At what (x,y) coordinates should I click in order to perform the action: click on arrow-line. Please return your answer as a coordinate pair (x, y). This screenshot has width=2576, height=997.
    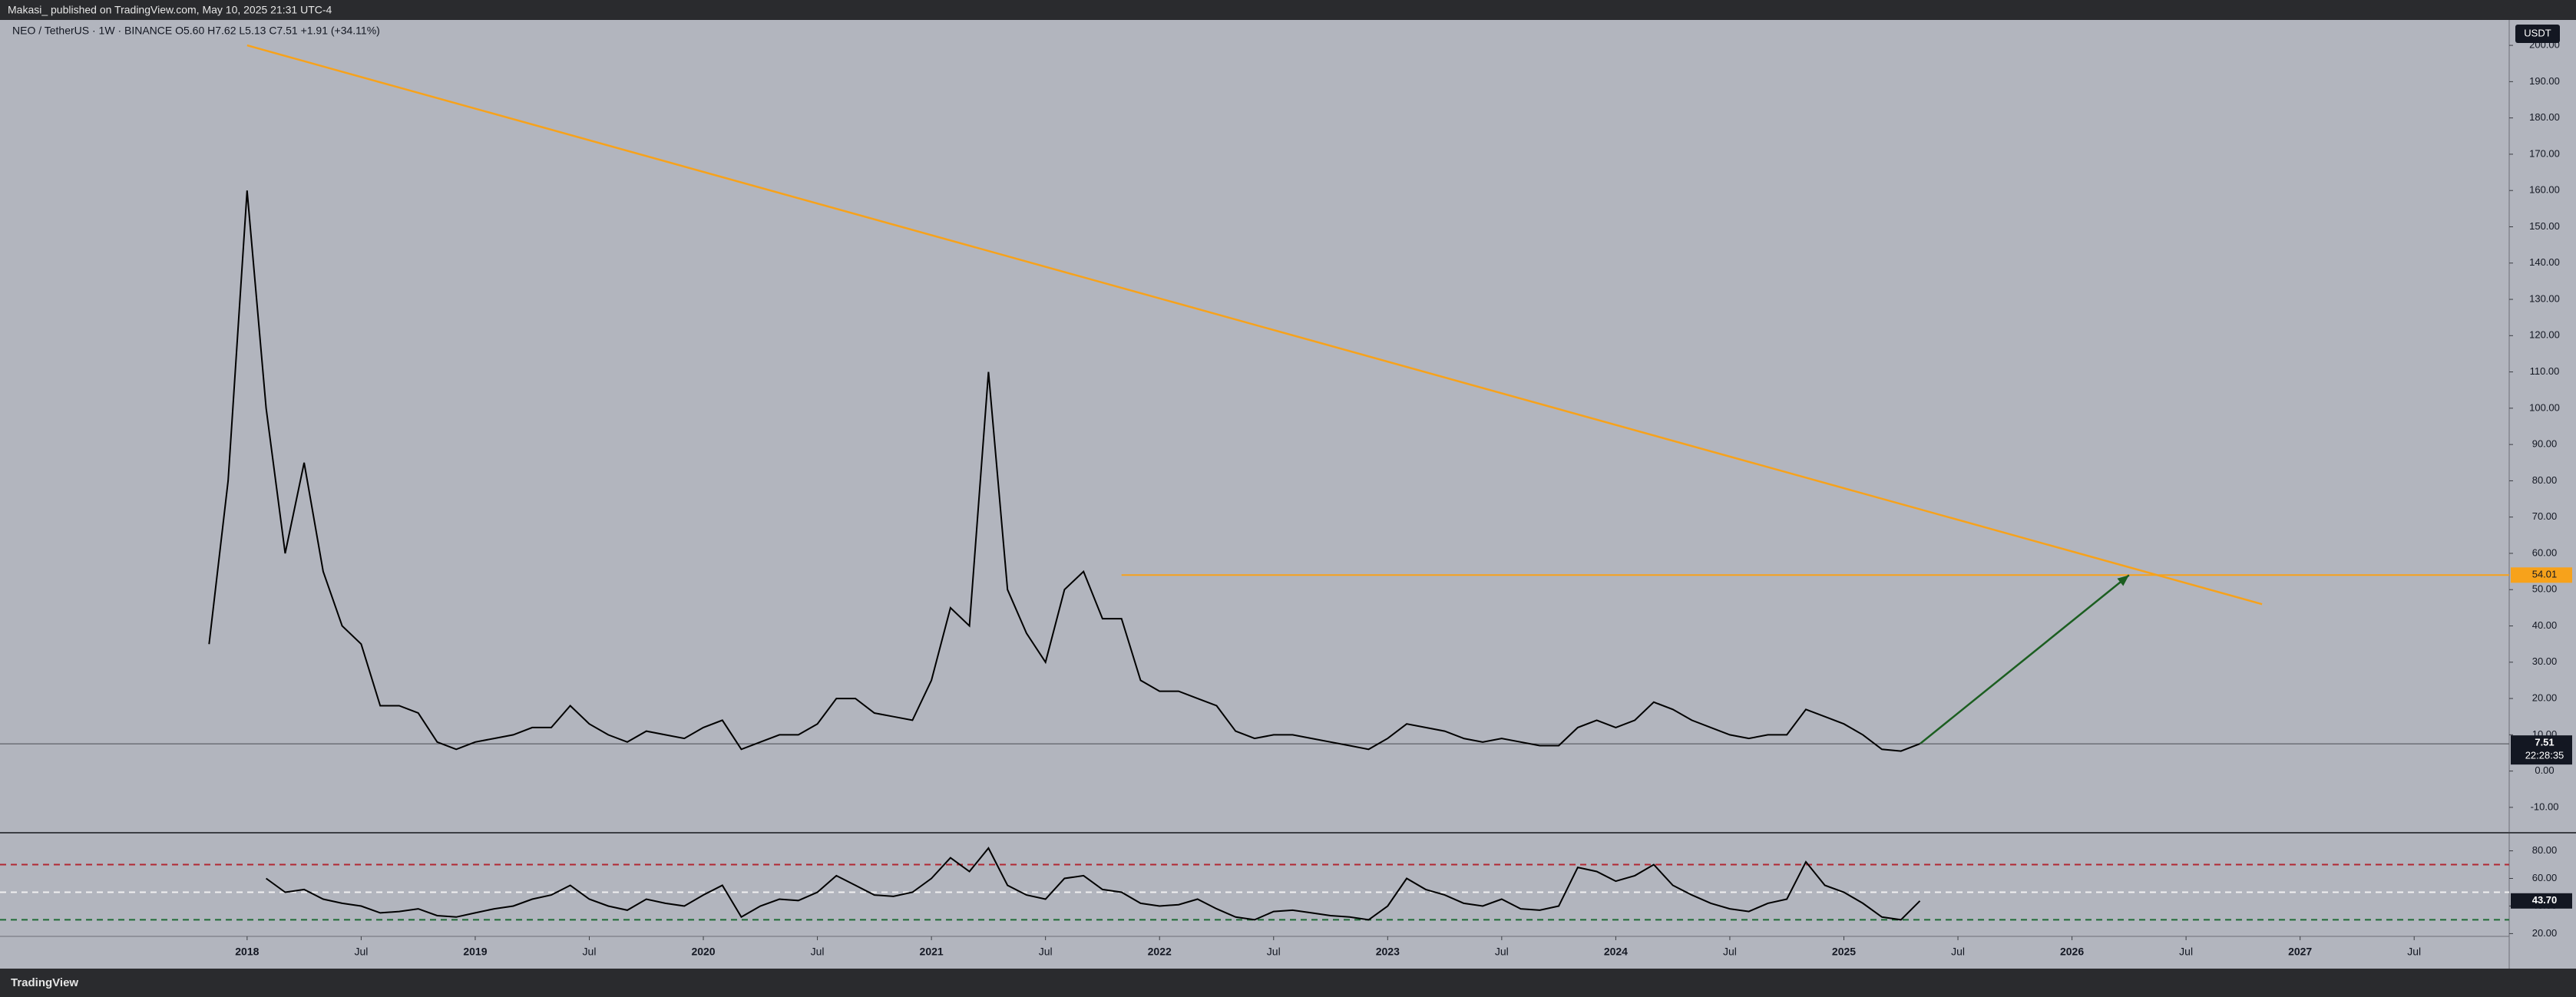
    Looking at the image, I should click on (2024, 659).